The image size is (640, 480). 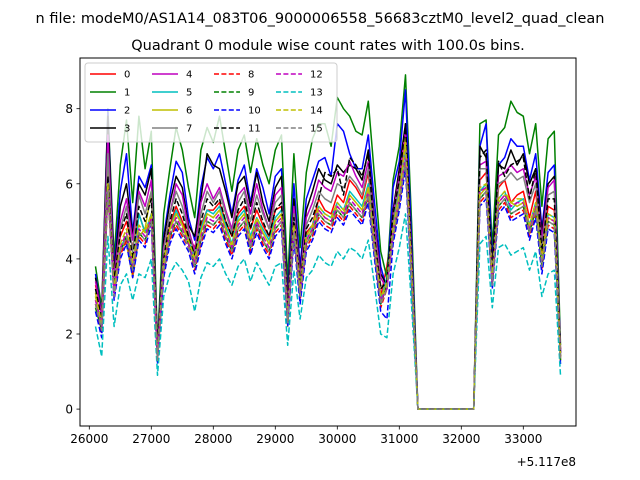 I want to click on y-tick-label: 6, so click(x=69, y=184).